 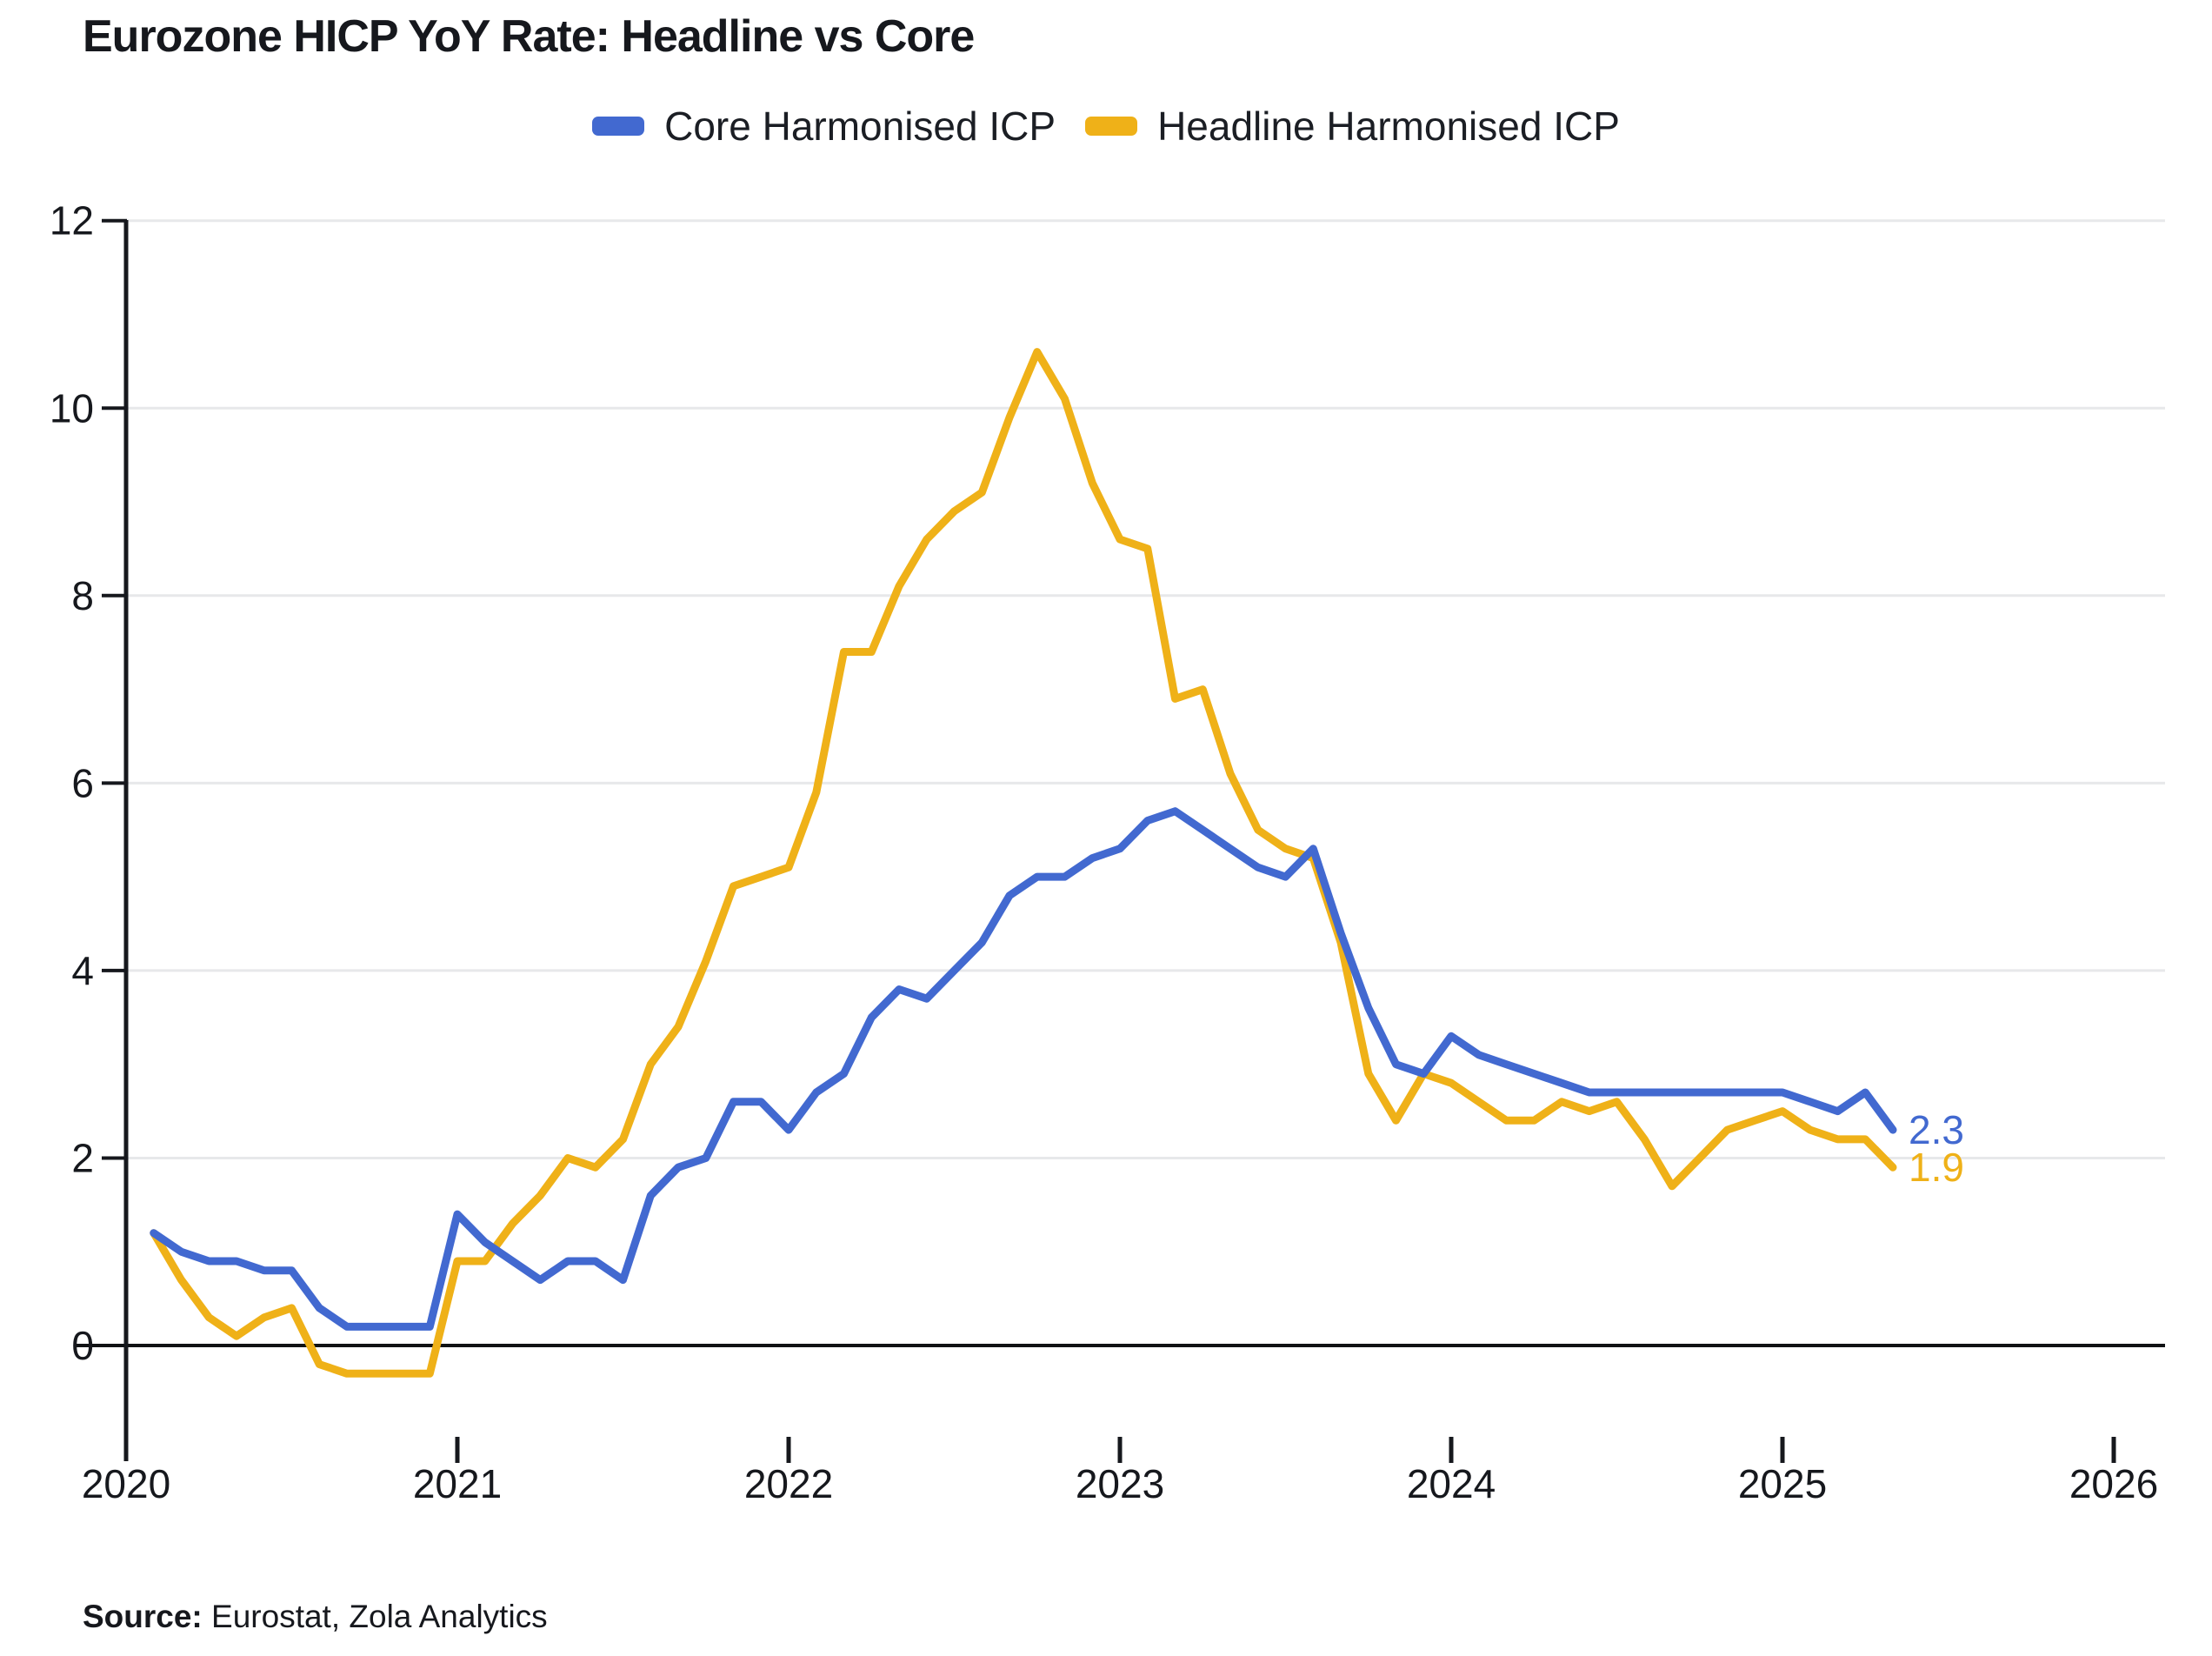 I want to click on source-label: Source:, so click(x=143, y=1616).